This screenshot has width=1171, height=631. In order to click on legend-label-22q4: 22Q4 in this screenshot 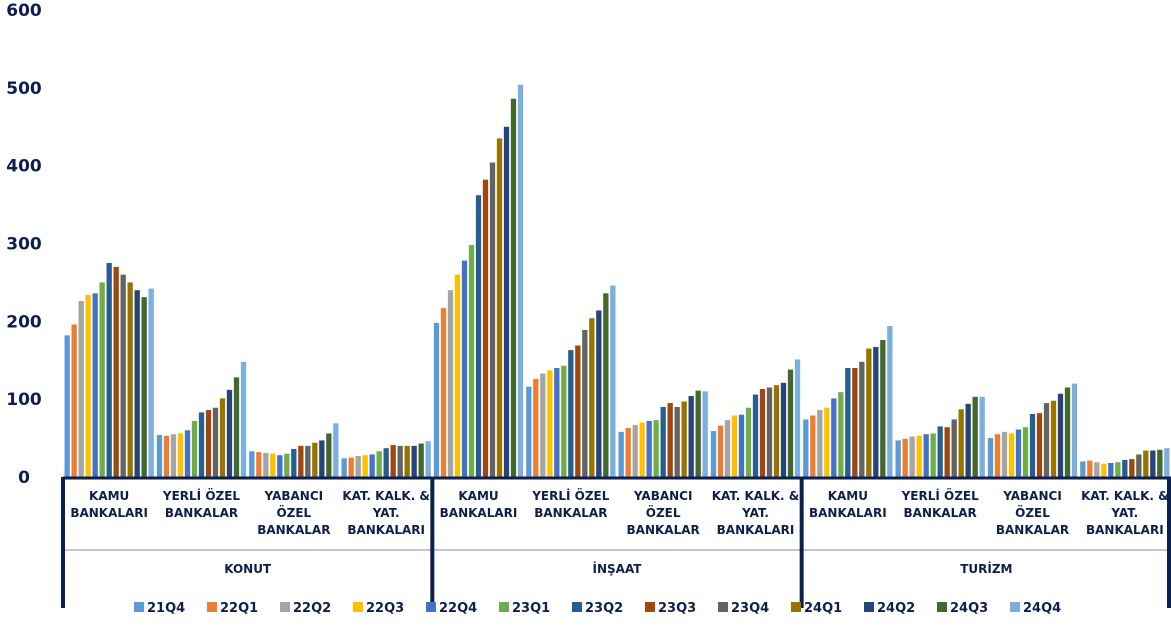, I will do `click(458, 608)`.